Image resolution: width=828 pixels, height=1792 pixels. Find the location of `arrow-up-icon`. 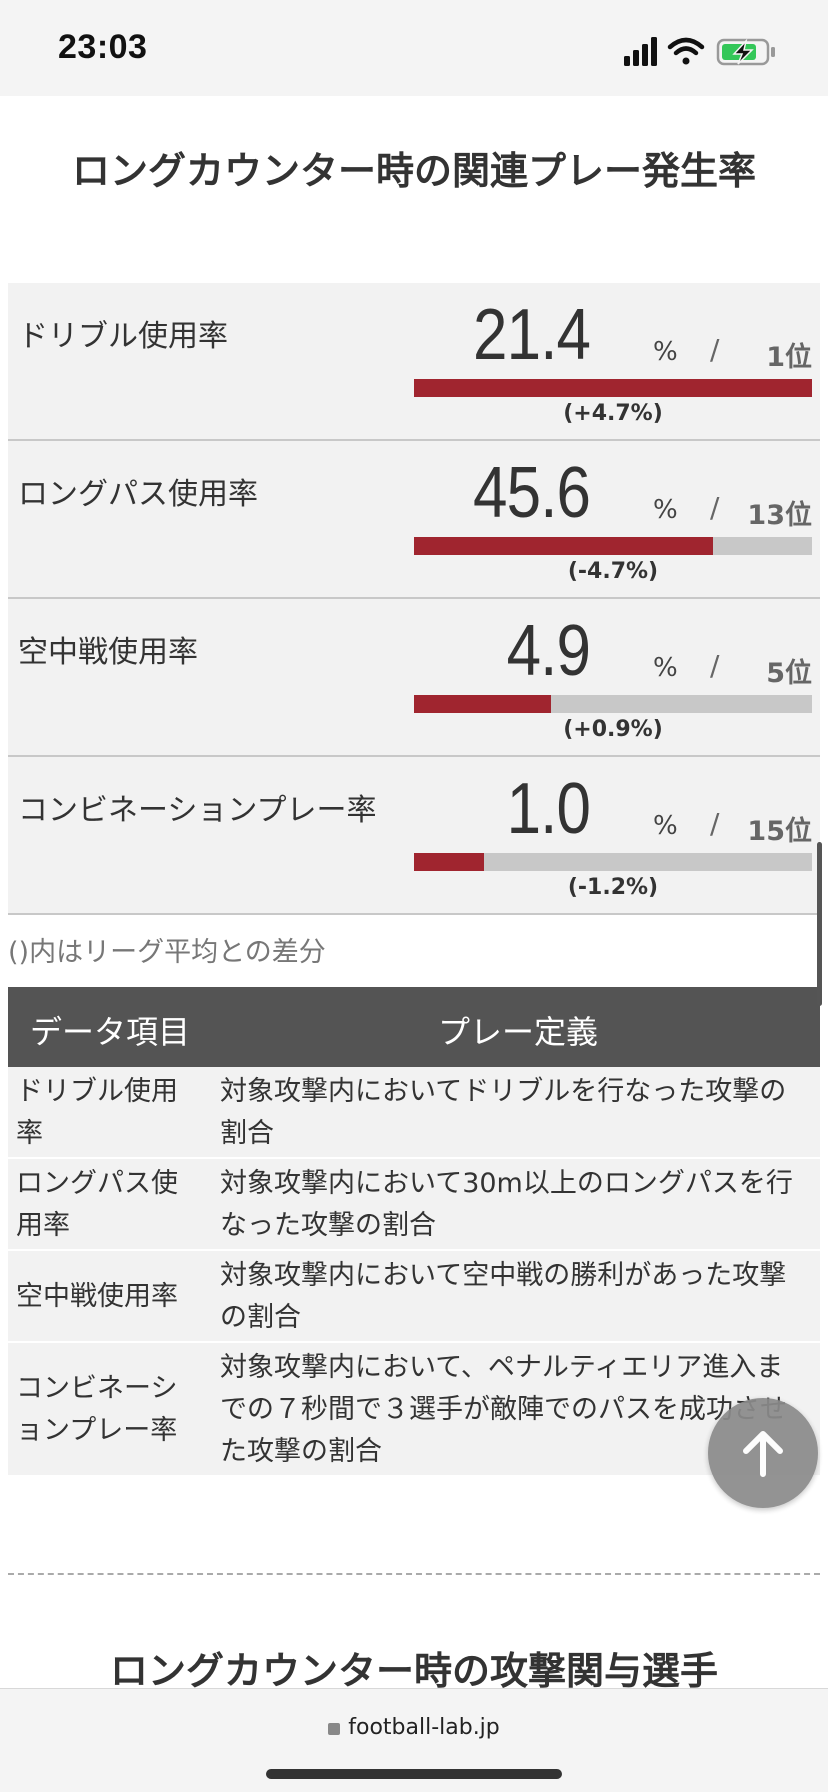

arrow-up-icon is located at coordinates (763, 1454).